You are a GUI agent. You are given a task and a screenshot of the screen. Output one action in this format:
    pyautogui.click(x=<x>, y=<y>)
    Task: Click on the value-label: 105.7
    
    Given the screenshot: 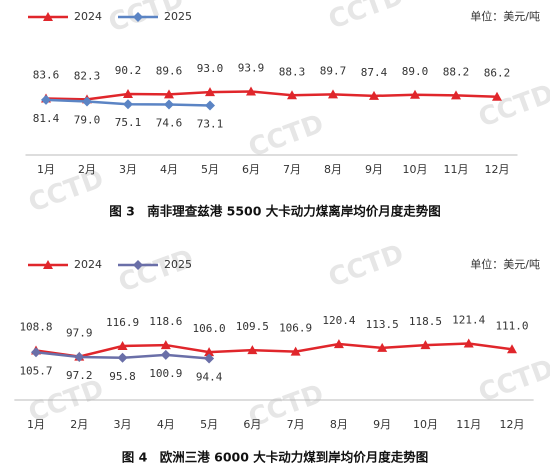 What is the action you would take?
    pyautogui.click(x=35, y=370)
    